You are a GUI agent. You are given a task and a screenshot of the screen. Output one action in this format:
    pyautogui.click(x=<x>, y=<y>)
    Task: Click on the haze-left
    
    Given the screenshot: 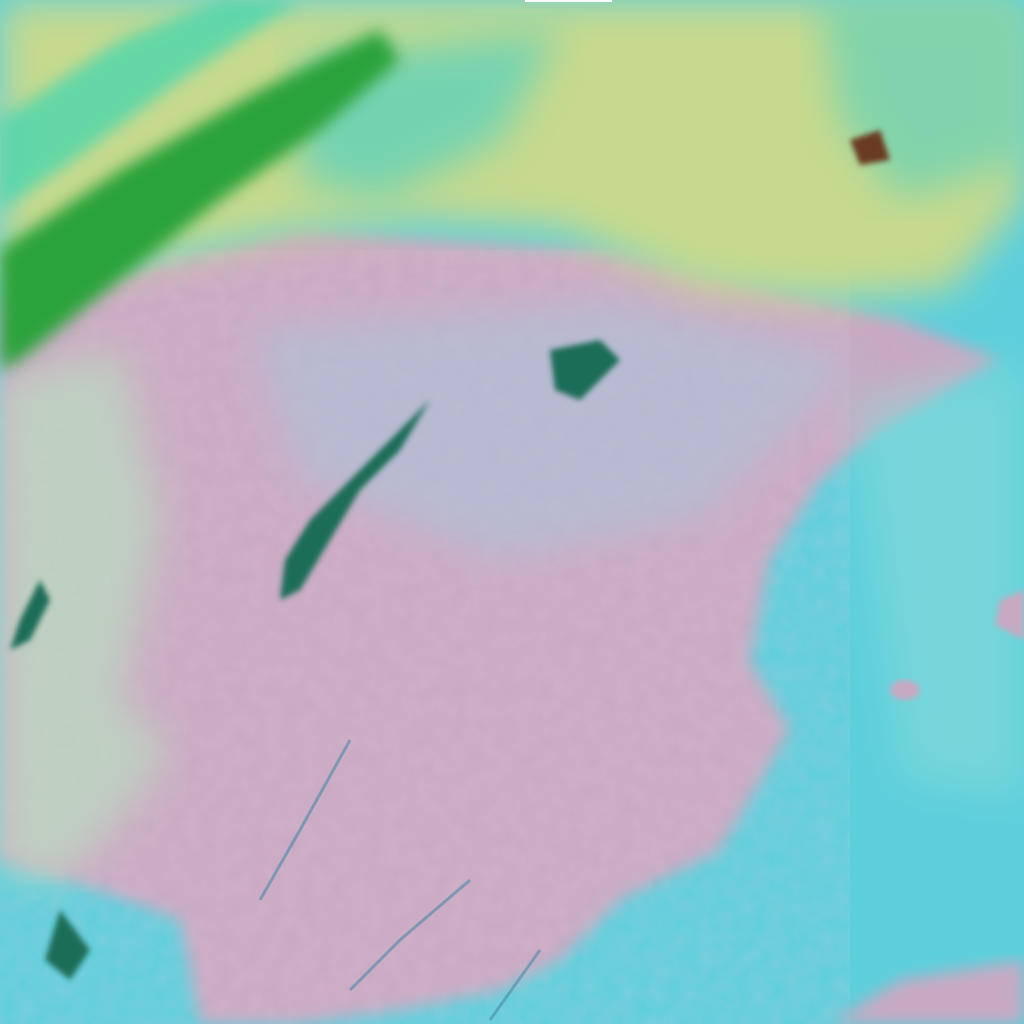 What is the action you would take?
    pyautogui.click(x=85, y=615)
    